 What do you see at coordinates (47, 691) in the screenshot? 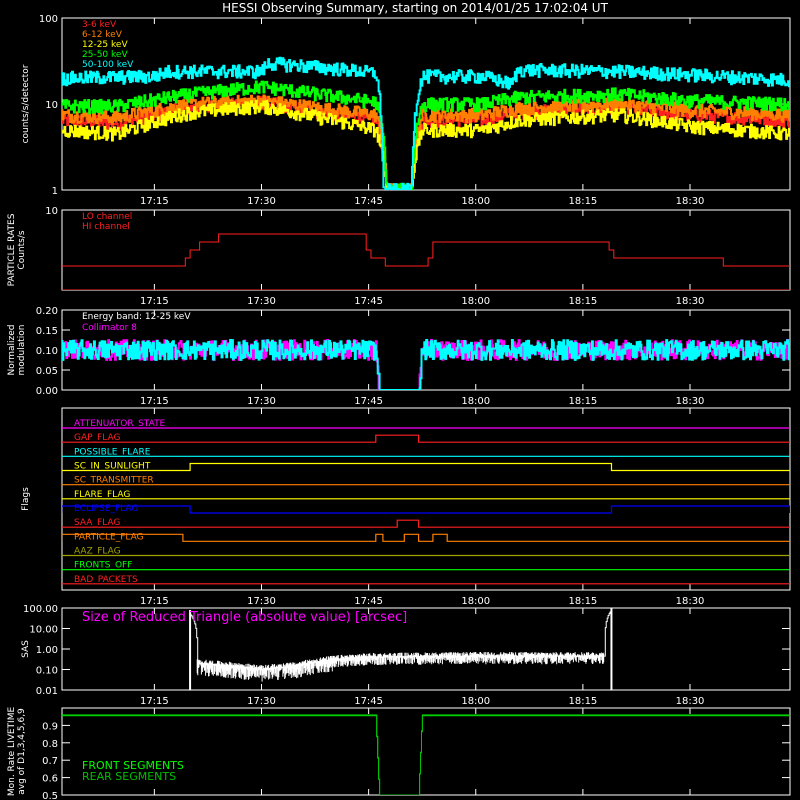
I see `y-tick-label: 0.01` at bounding box center [47, 691].